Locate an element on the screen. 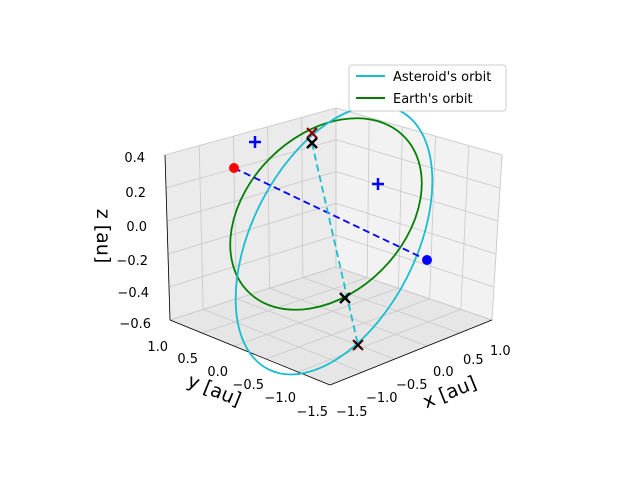 The image size is (640, 480). z-tick-label: 0.4 is located at coordinates (134, 158).